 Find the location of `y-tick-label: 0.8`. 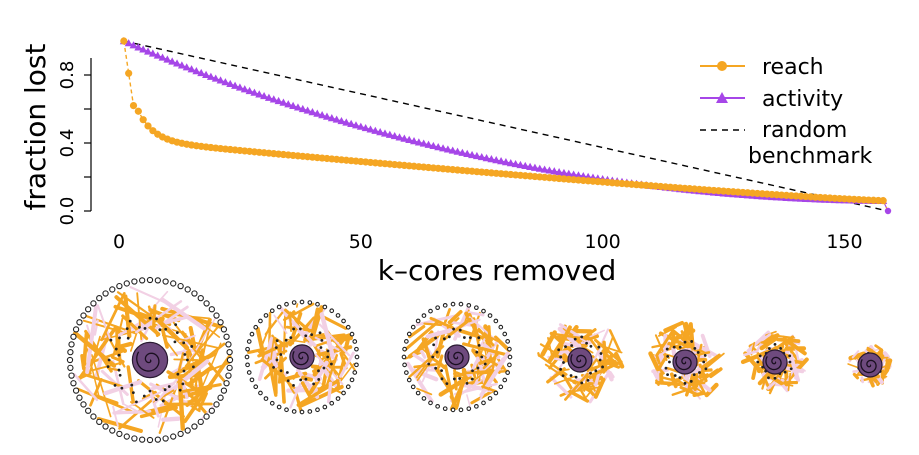

y-tick-label: 0.8 is located at coordinates (67, 75).